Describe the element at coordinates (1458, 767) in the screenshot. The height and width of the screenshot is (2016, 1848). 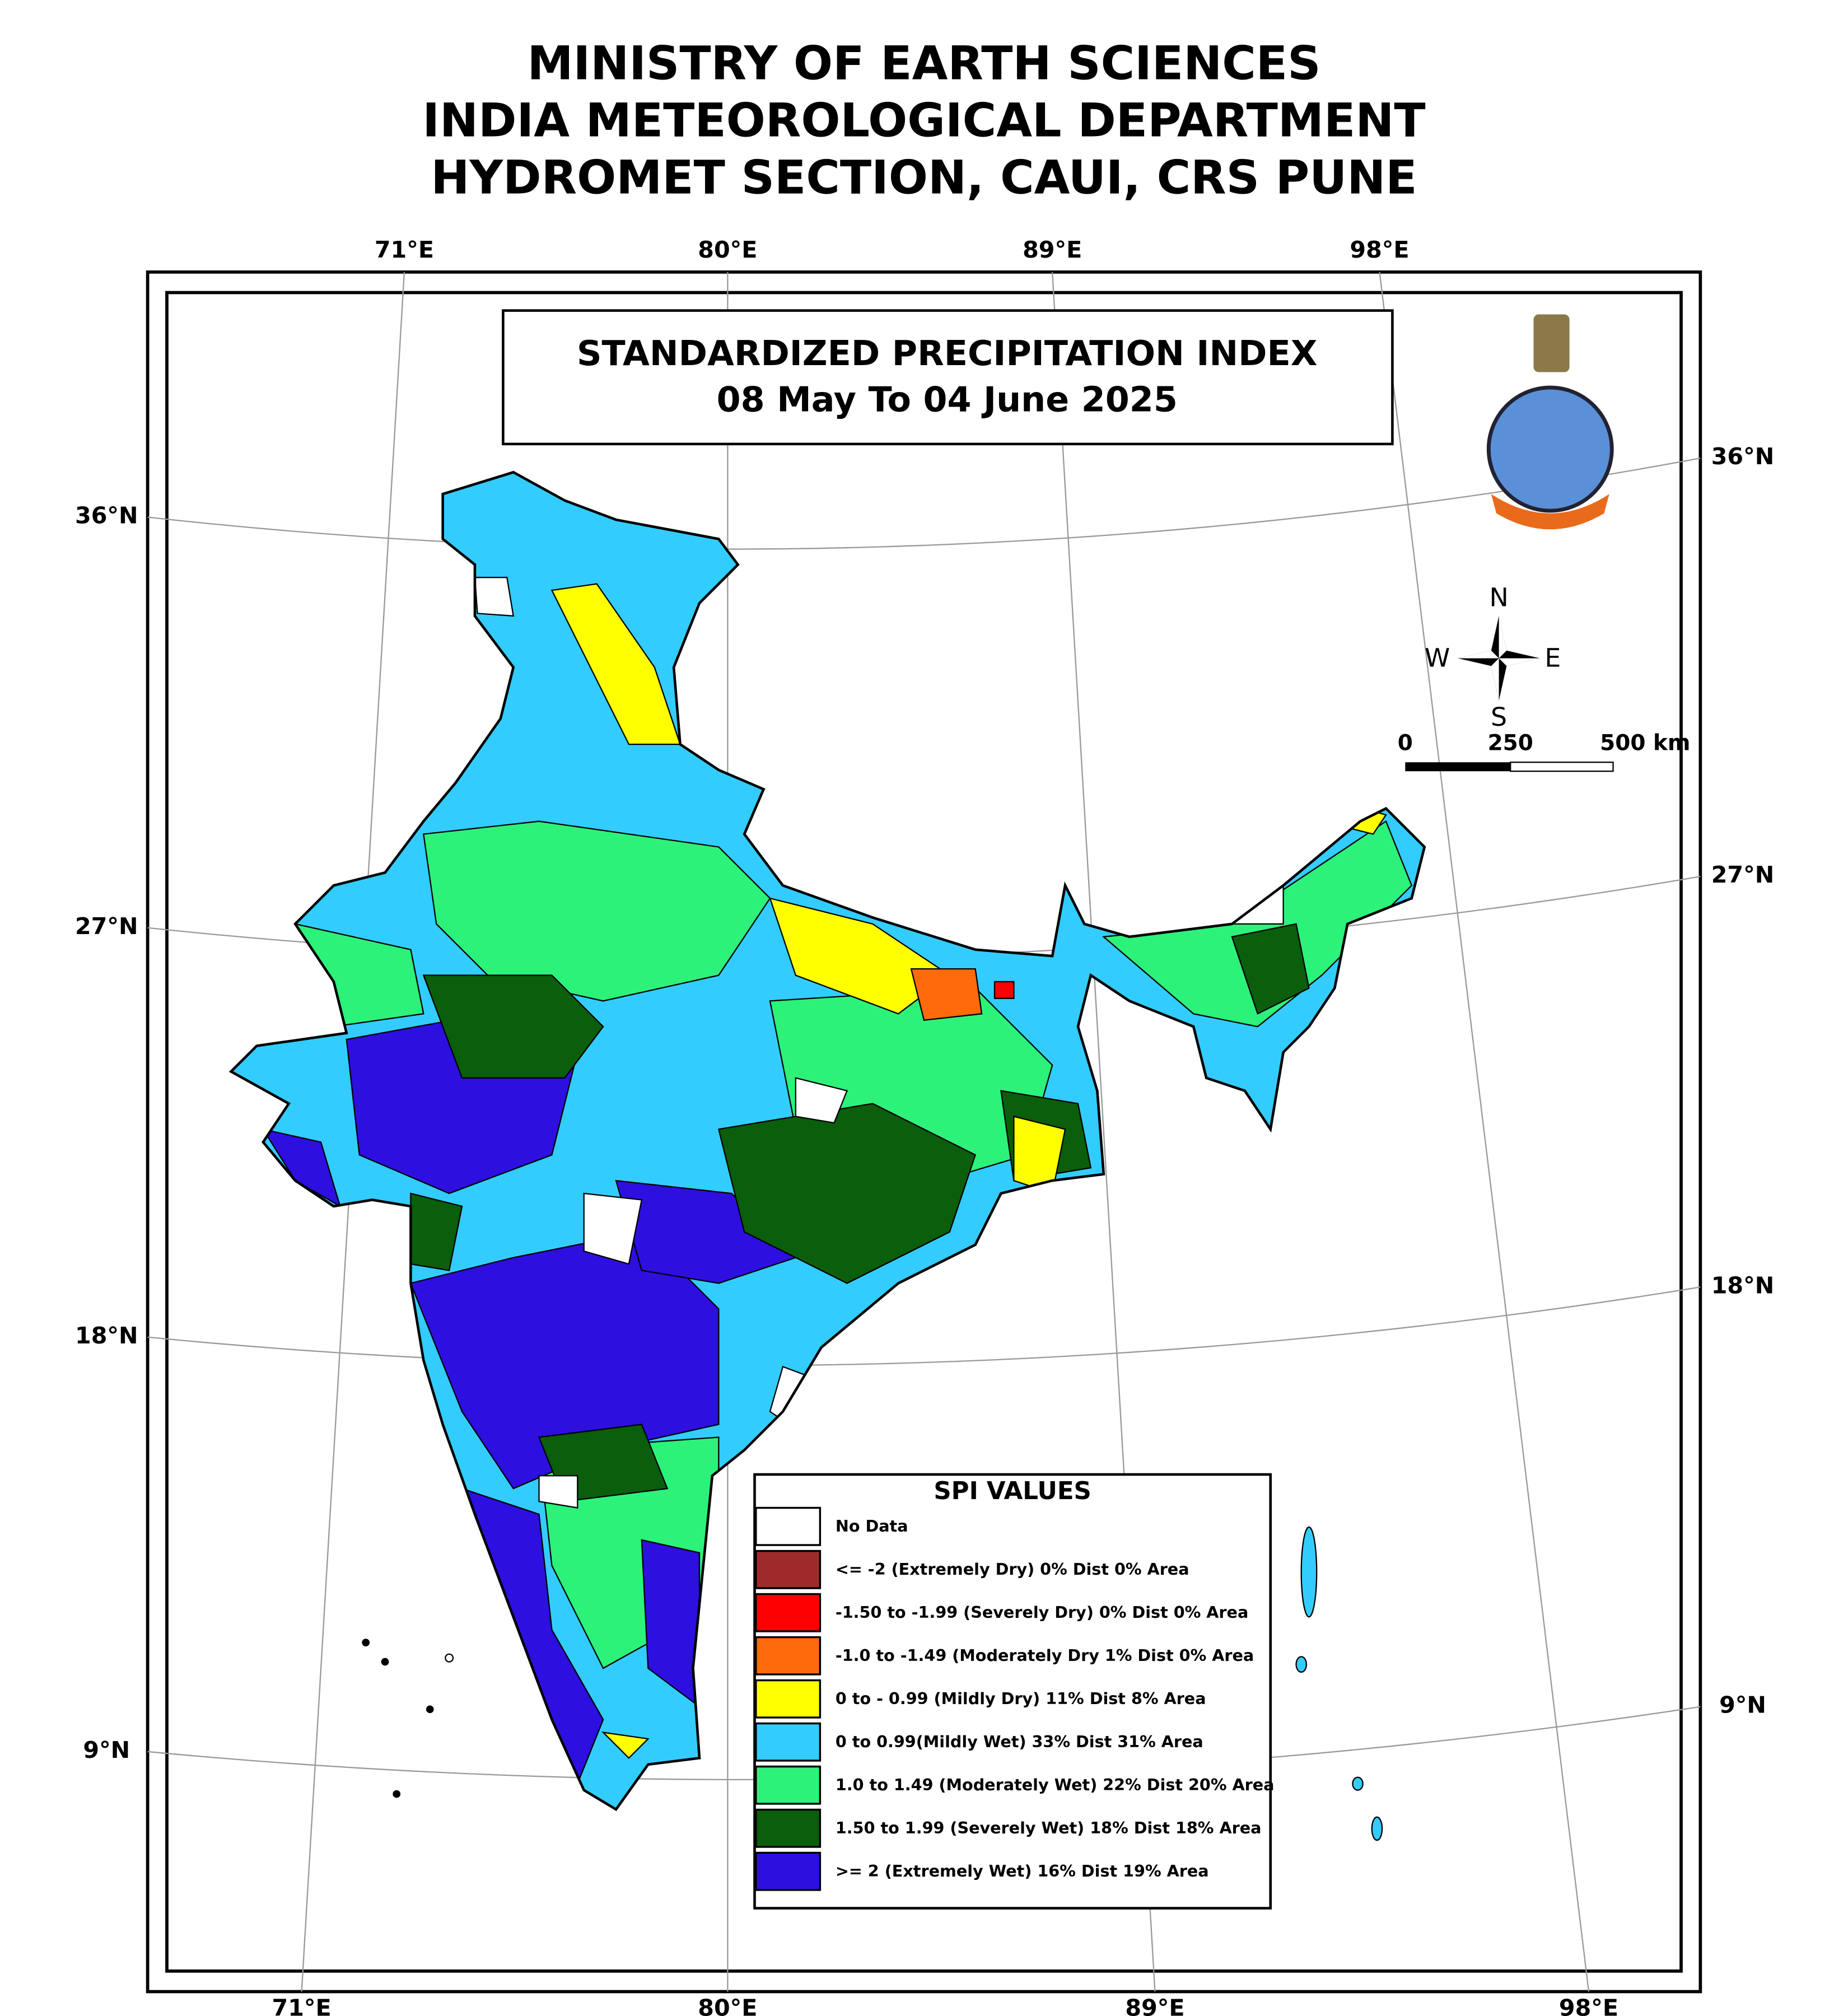
I see `scale-black` at that location.